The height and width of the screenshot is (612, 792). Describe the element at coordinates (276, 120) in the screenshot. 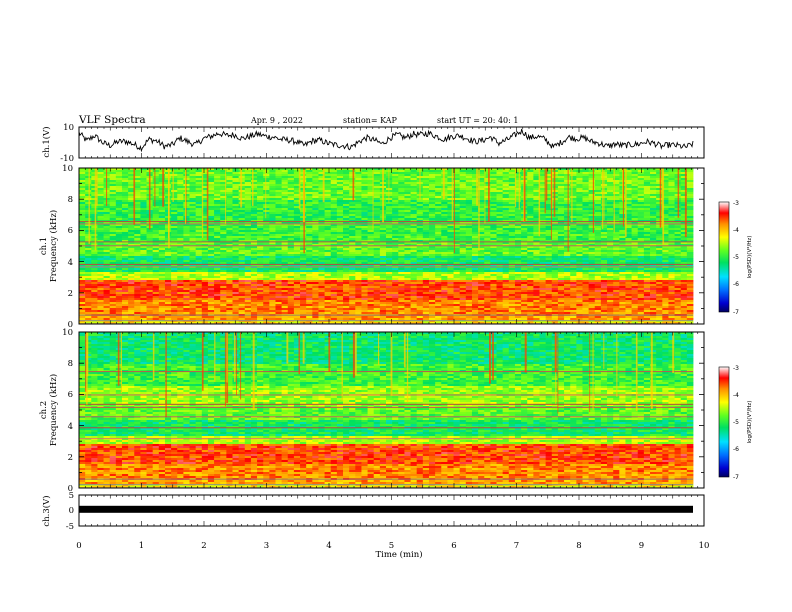

I see `date-label: Apr. 9 , 2022` at that location.